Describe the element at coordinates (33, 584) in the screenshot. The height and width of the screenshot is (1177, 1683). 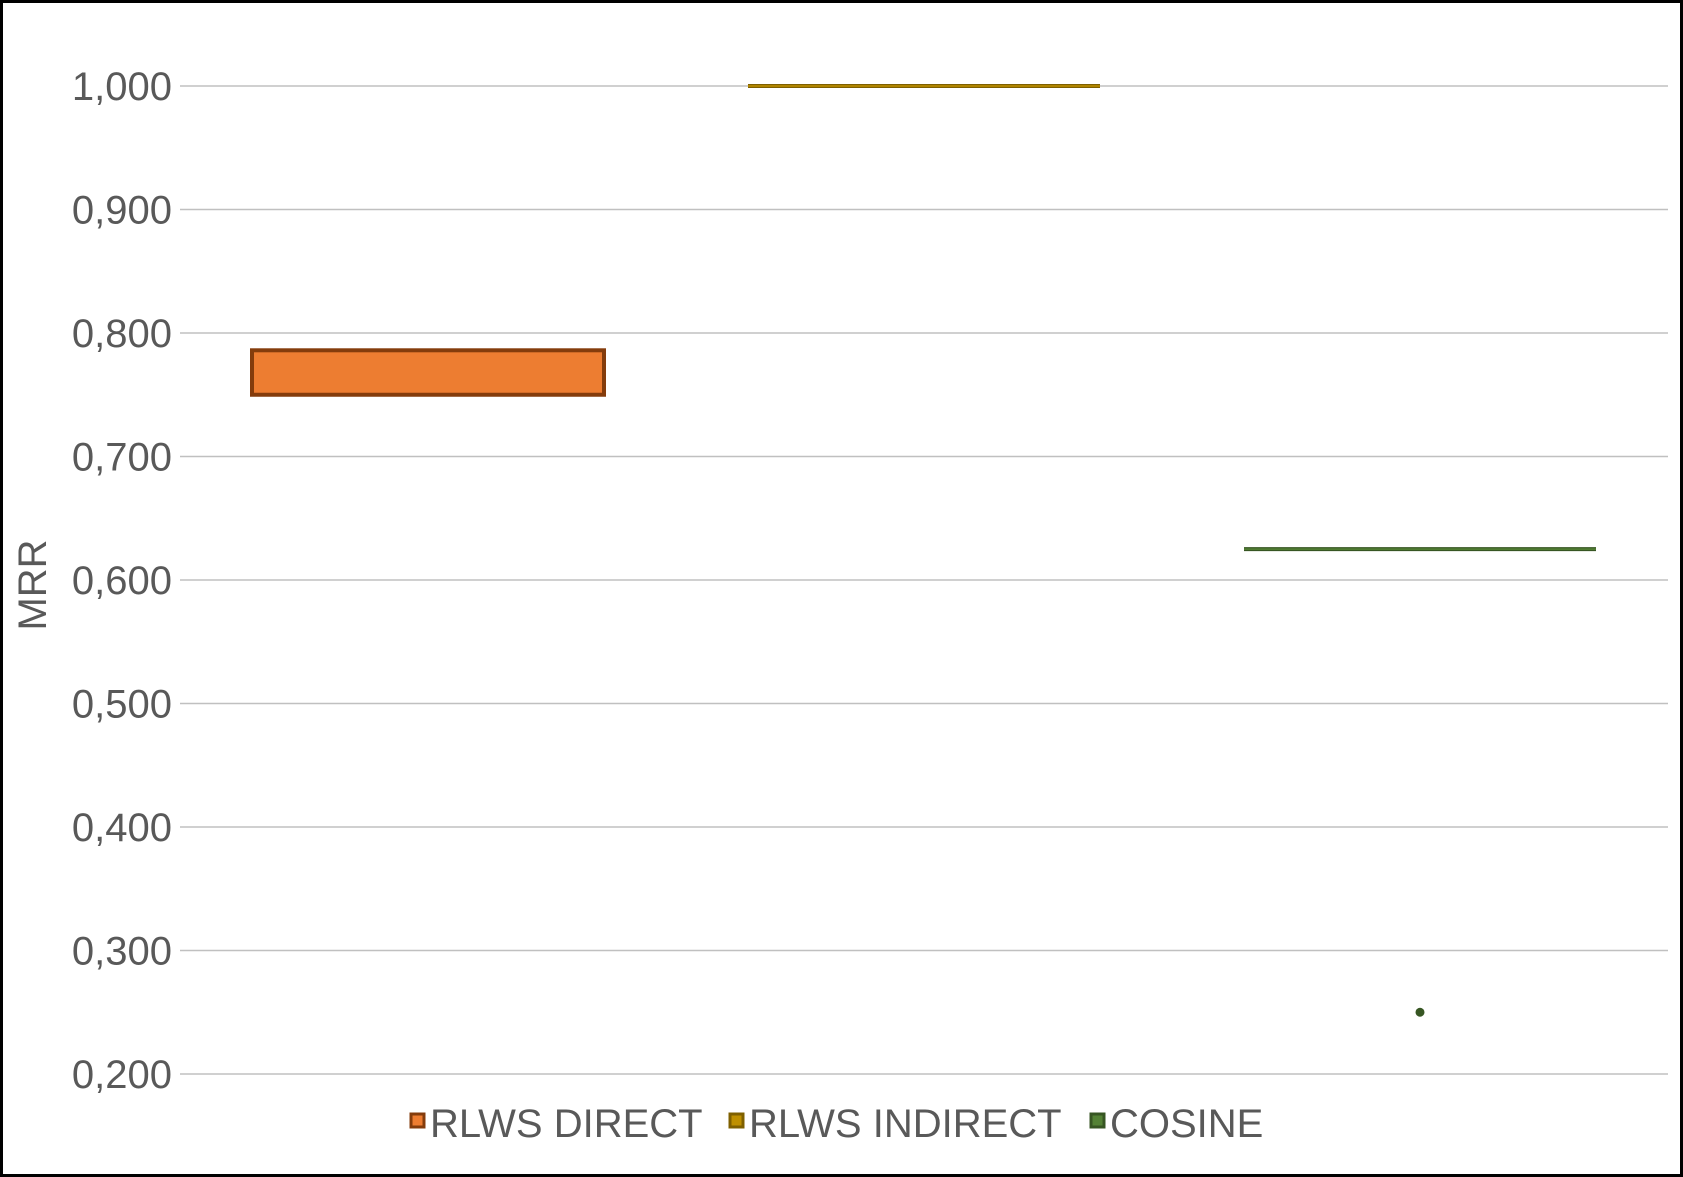
I see `y-axis-title: MRR` at that location.